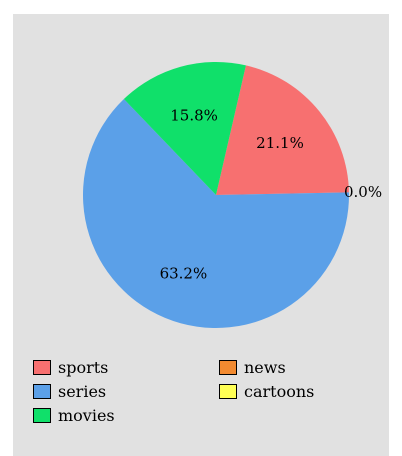 This screenshot has width=402, height=456. I want to click on legend-swatch-sports, so click(42, 367).